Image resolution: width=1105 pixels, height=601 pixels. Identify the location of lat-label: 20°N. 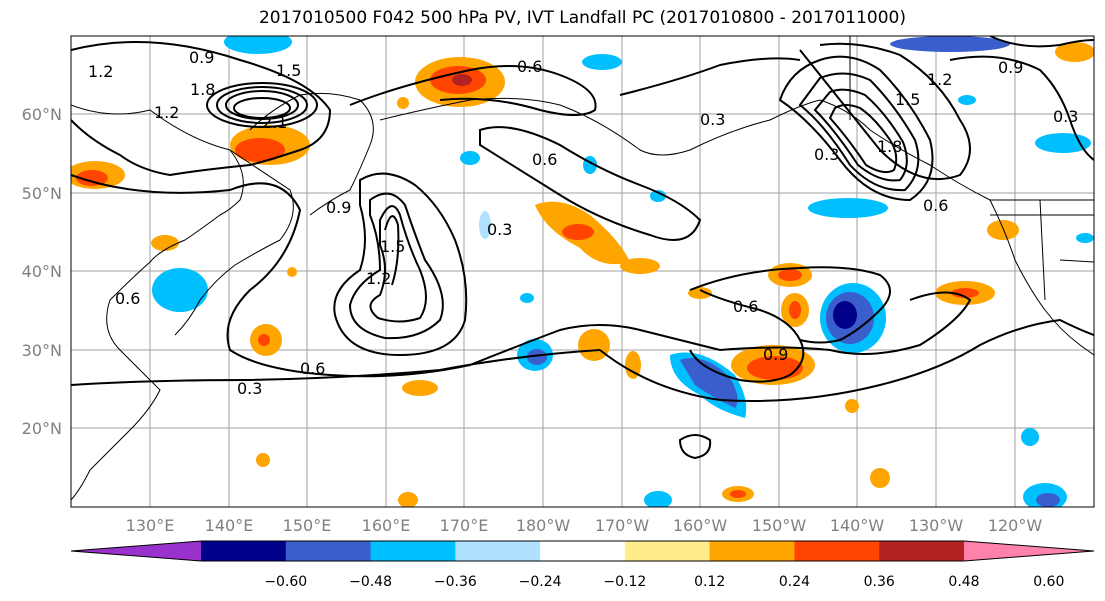
(42, 428).